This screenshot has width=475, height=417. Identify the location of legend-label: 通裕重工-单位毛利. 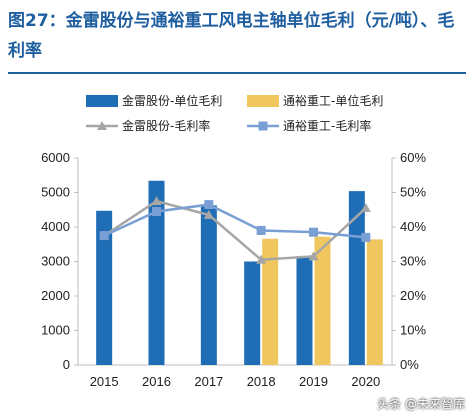
(333, 100).